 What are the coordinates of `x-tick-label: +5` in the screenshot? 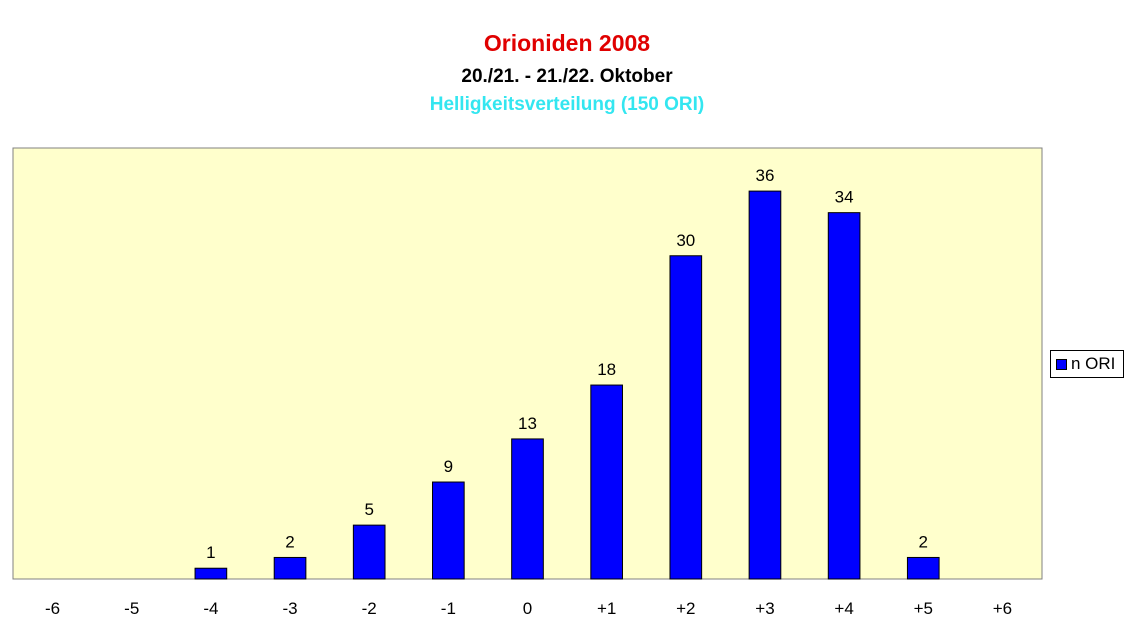 It's located at (923, 608).